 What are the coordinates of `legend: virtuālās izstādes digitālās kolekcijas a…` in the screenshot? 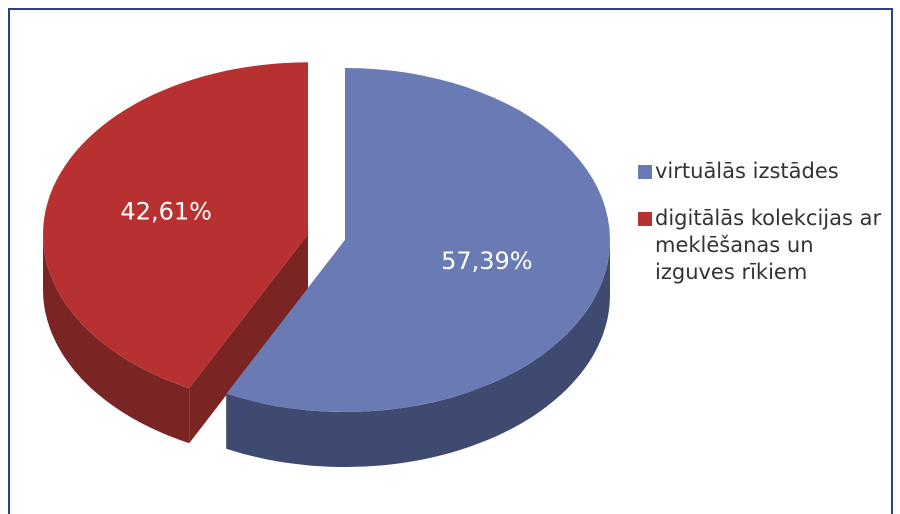 It's located at (763, 232).